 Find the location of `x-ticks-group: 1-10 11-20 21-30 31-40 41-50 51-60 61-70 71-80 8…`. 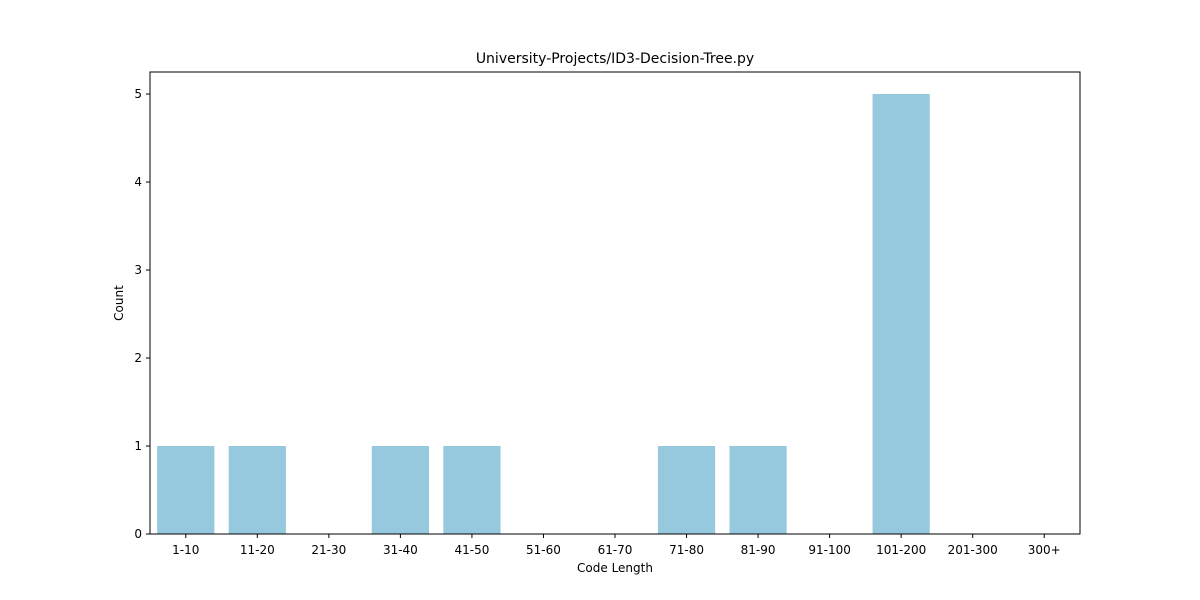

x-ticks-group: 1-10 11-20 21-30 31-40 41-50 51-60 61-70 71-80 8… is located at coordinates (616, 545).